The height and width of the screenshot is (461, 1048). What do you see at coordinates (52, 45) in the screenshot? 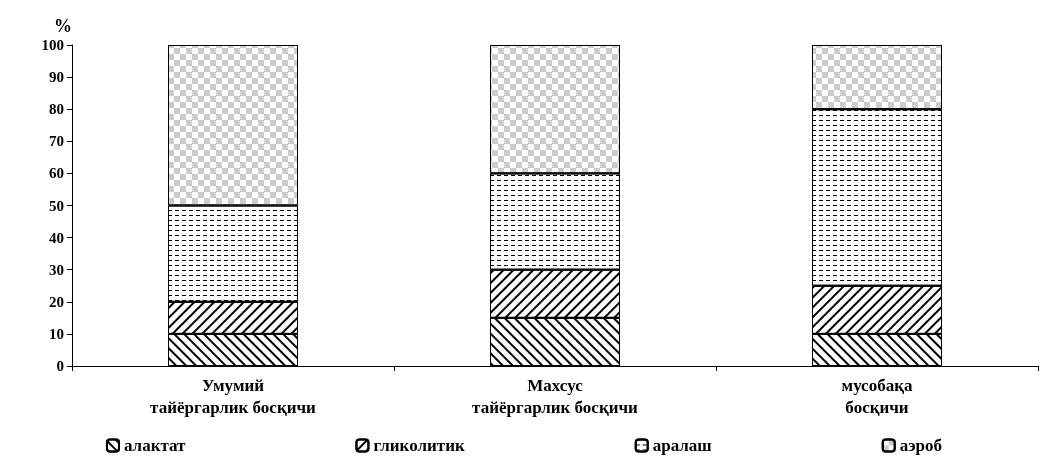
I see `y-tick-label: 100` at bounding box center [52, 45].